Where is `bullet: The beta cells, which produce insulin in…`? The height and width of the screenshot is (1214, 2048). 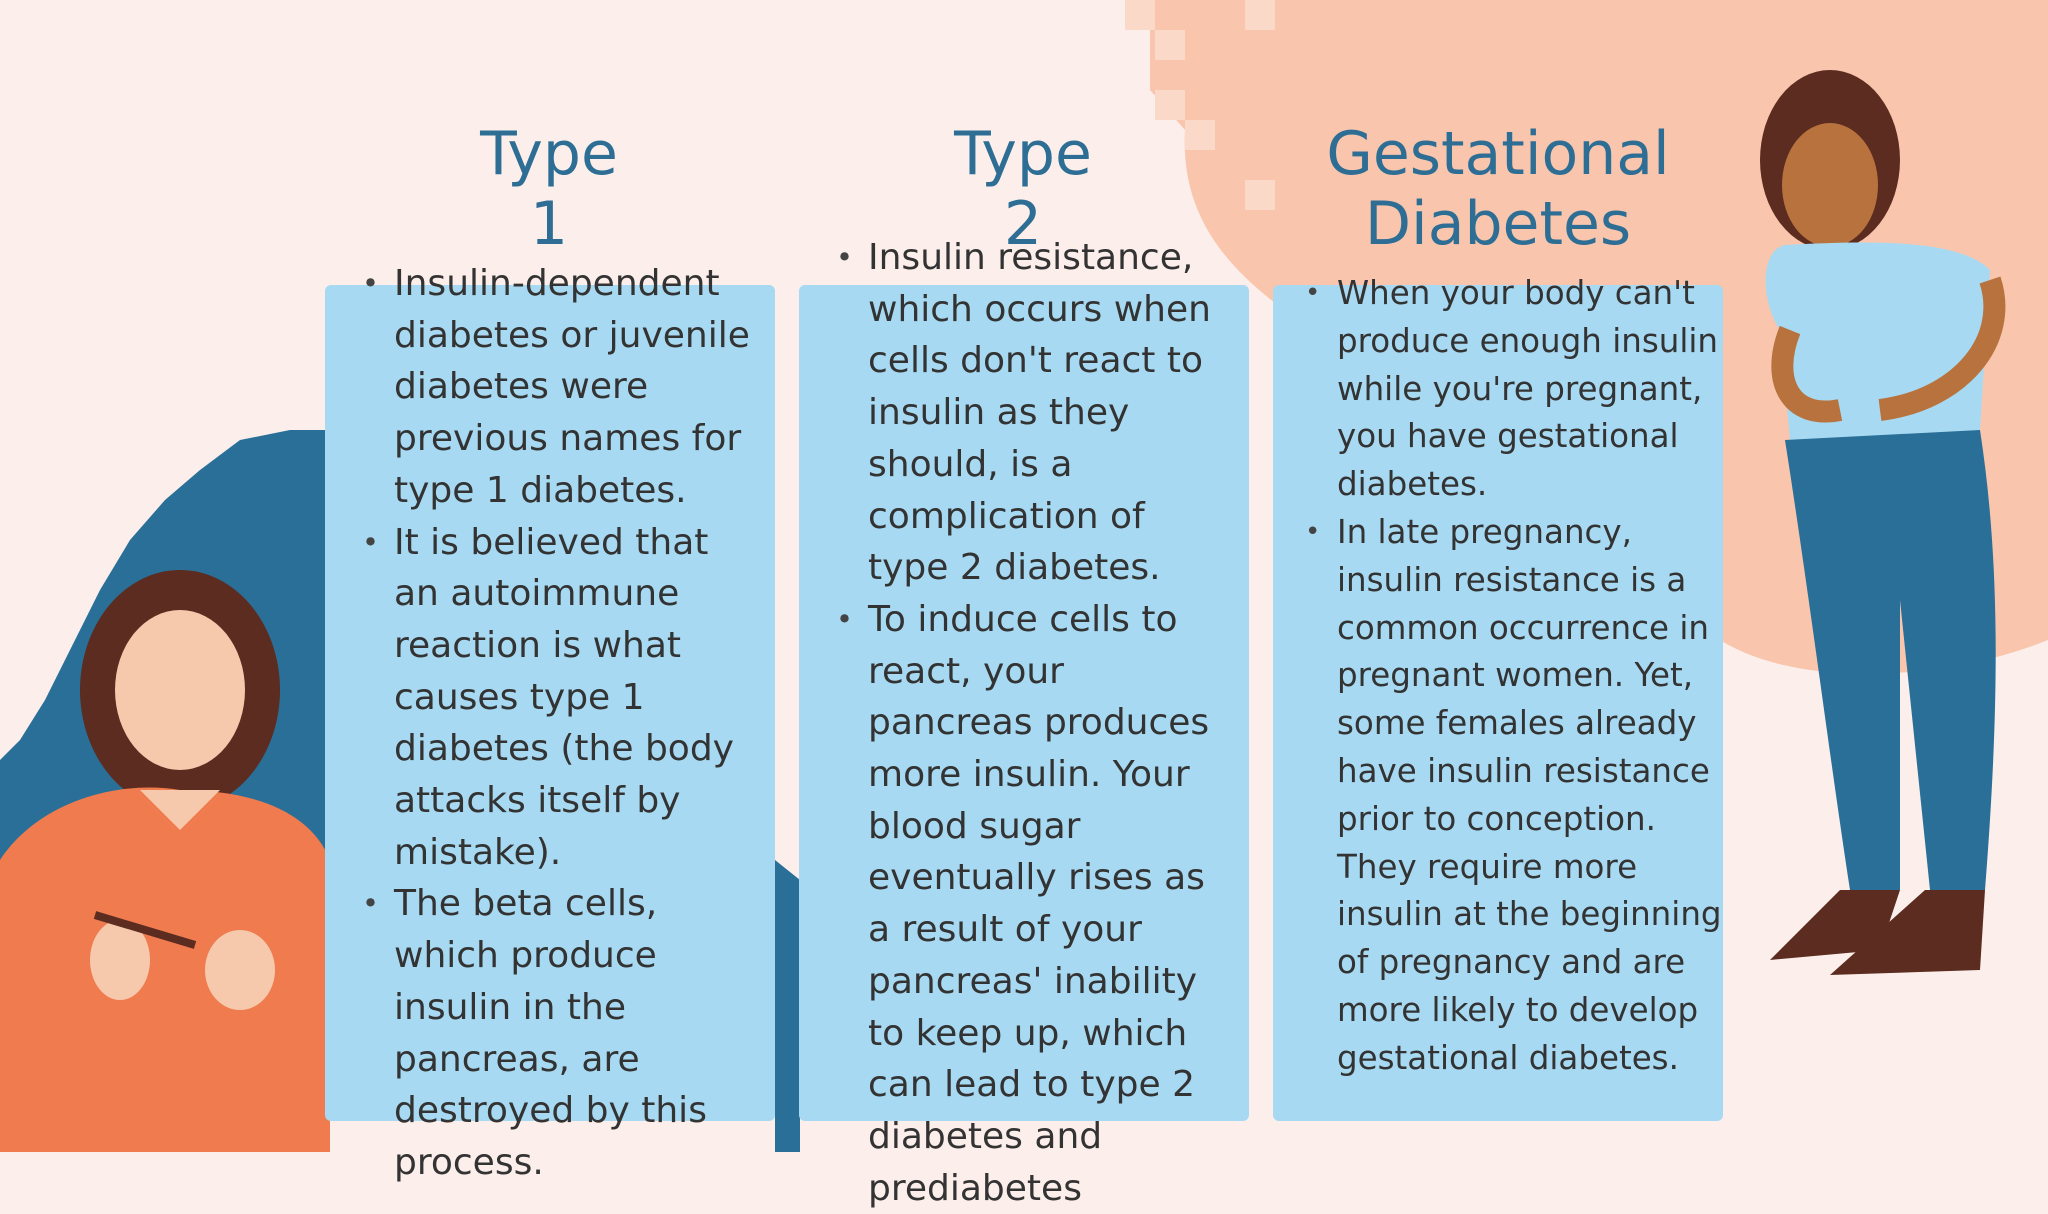 bullet: The beta cells, which produce insulin in… is located at coordinates (558, 1033).